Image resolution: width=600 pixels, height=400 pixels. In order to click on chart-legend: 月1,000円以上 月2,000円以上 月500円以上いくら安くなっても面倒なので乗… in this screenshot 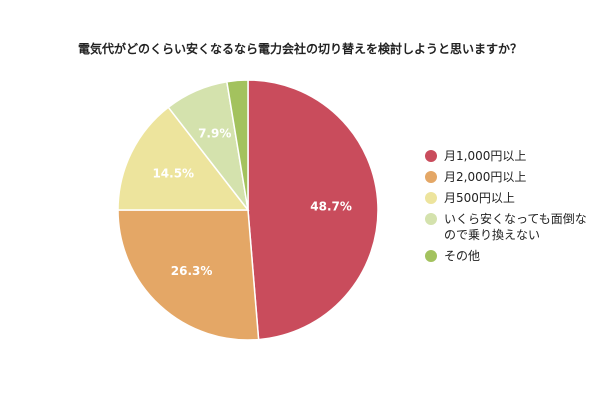, I will do `click(510, 208)`.